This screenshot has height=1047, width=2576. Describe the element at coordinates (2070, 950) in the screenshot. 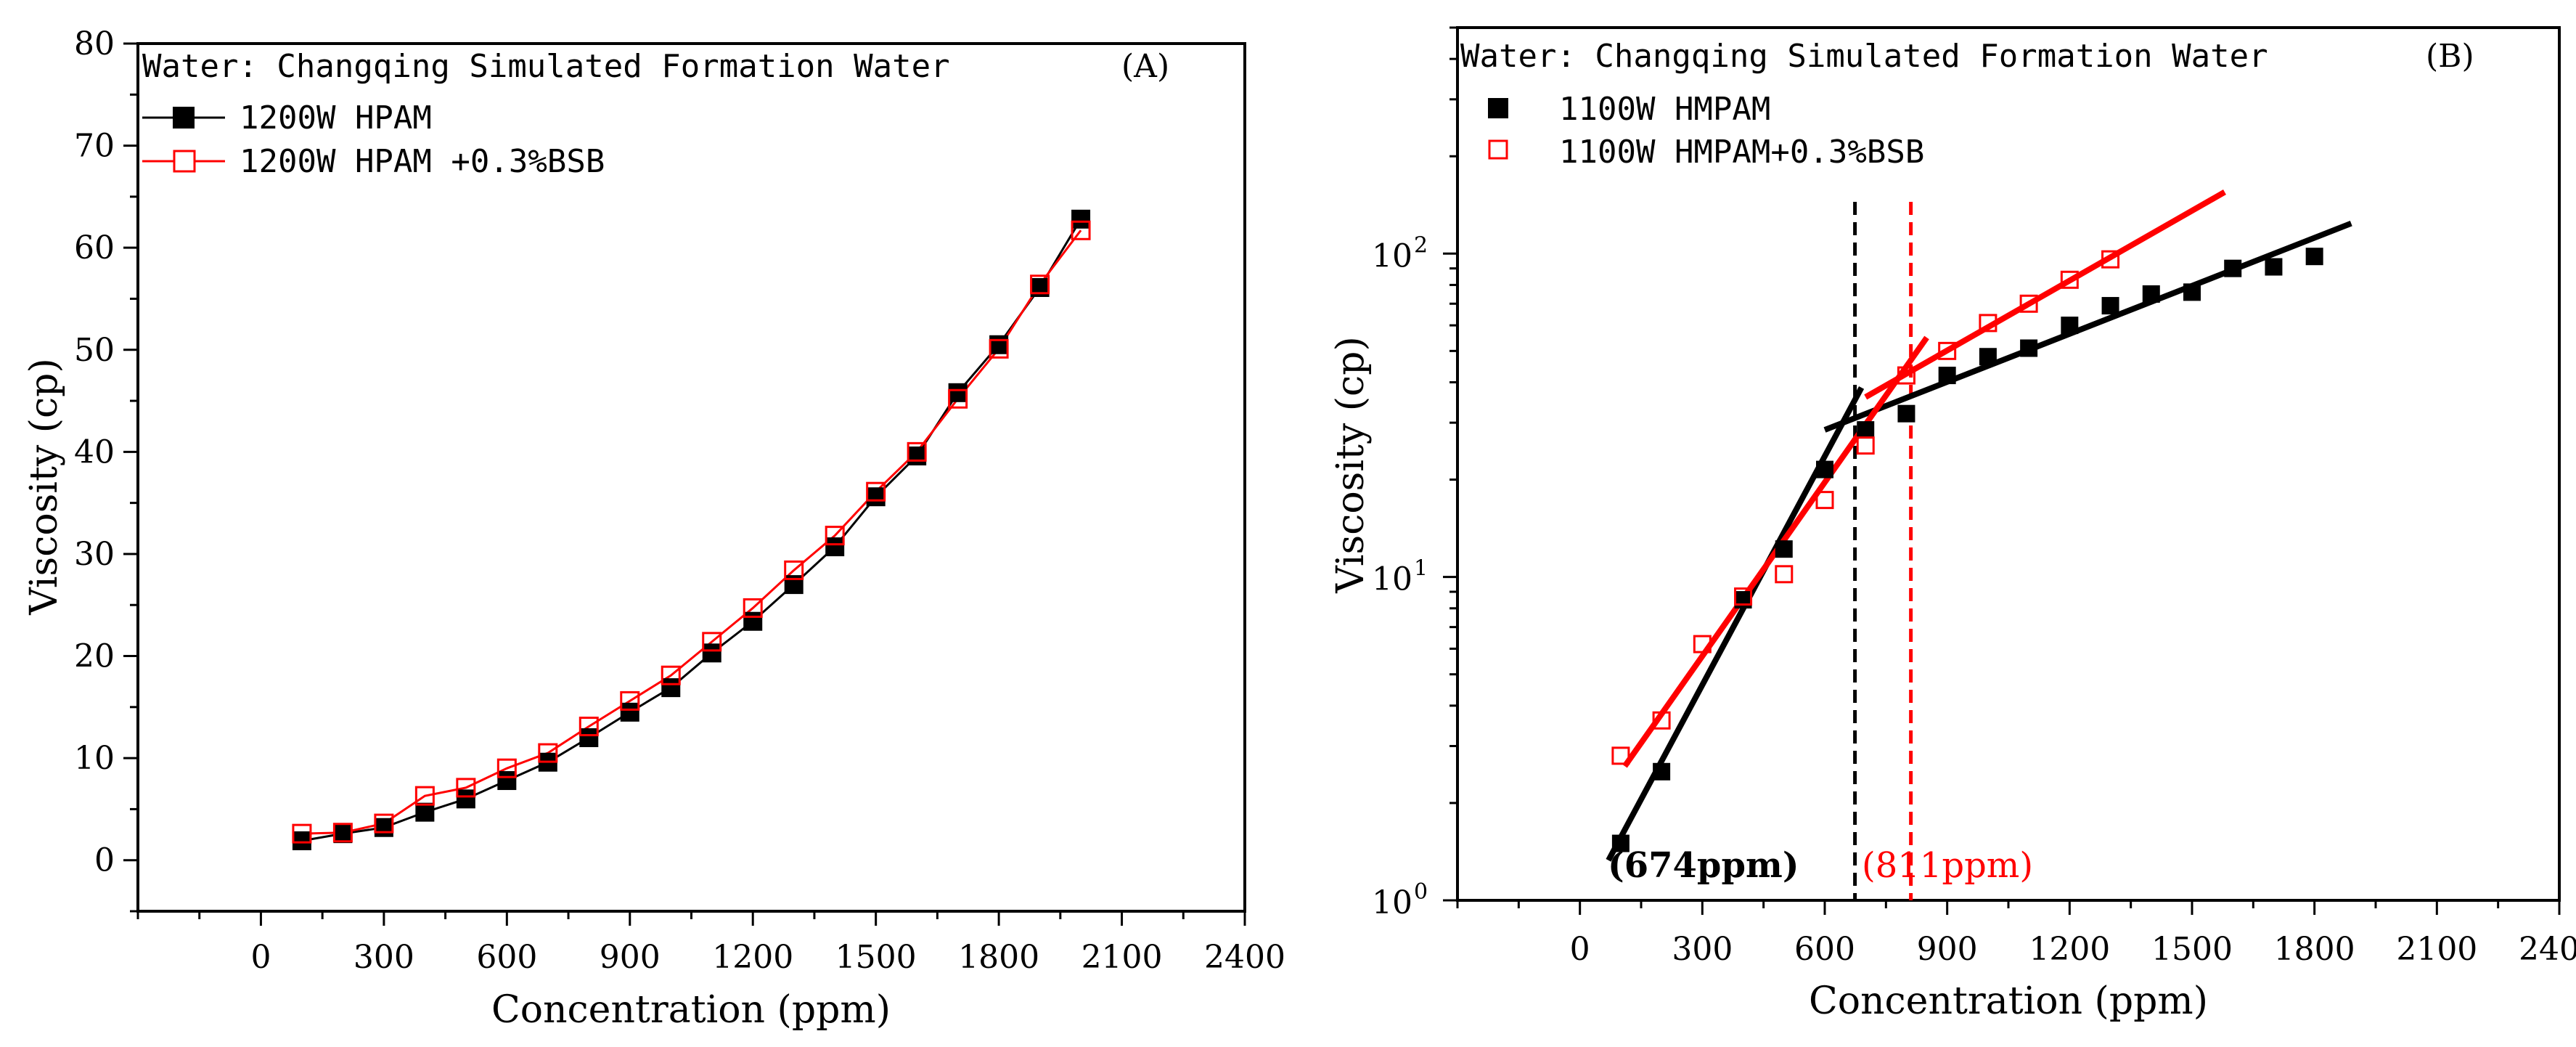

I see `chart-b-x-tick-label: 1200` at that location.